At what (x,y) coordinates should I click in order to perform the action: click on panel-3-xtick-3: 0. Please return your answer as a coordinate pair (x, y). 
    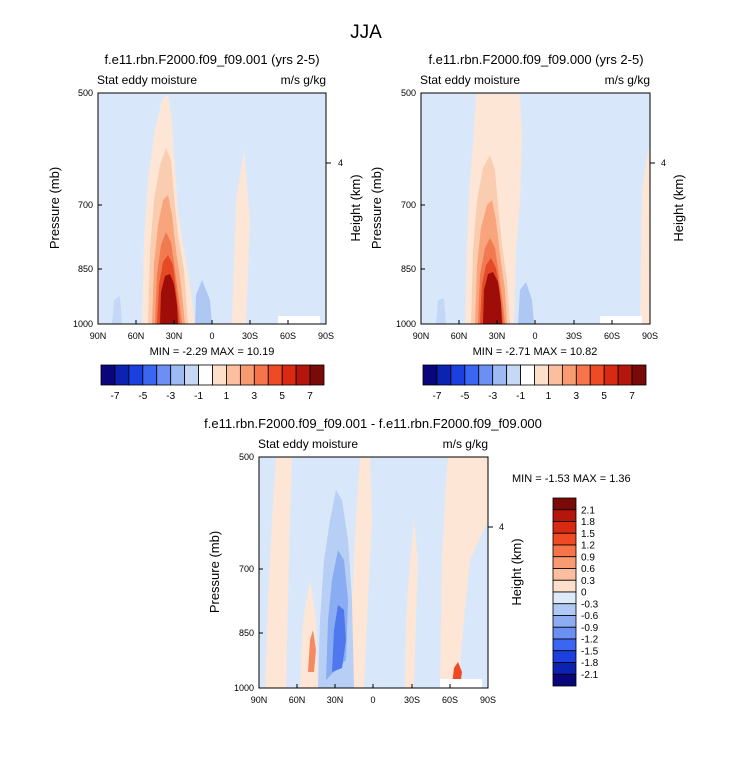
    Looking at the image, I should click on (372, 700).